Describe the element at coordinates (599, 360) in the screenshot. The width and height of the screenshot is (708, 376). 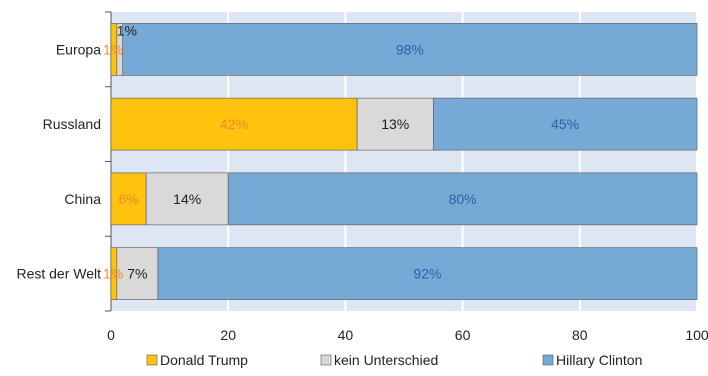
I see `legend-label: Hillary Clinton` at that location.